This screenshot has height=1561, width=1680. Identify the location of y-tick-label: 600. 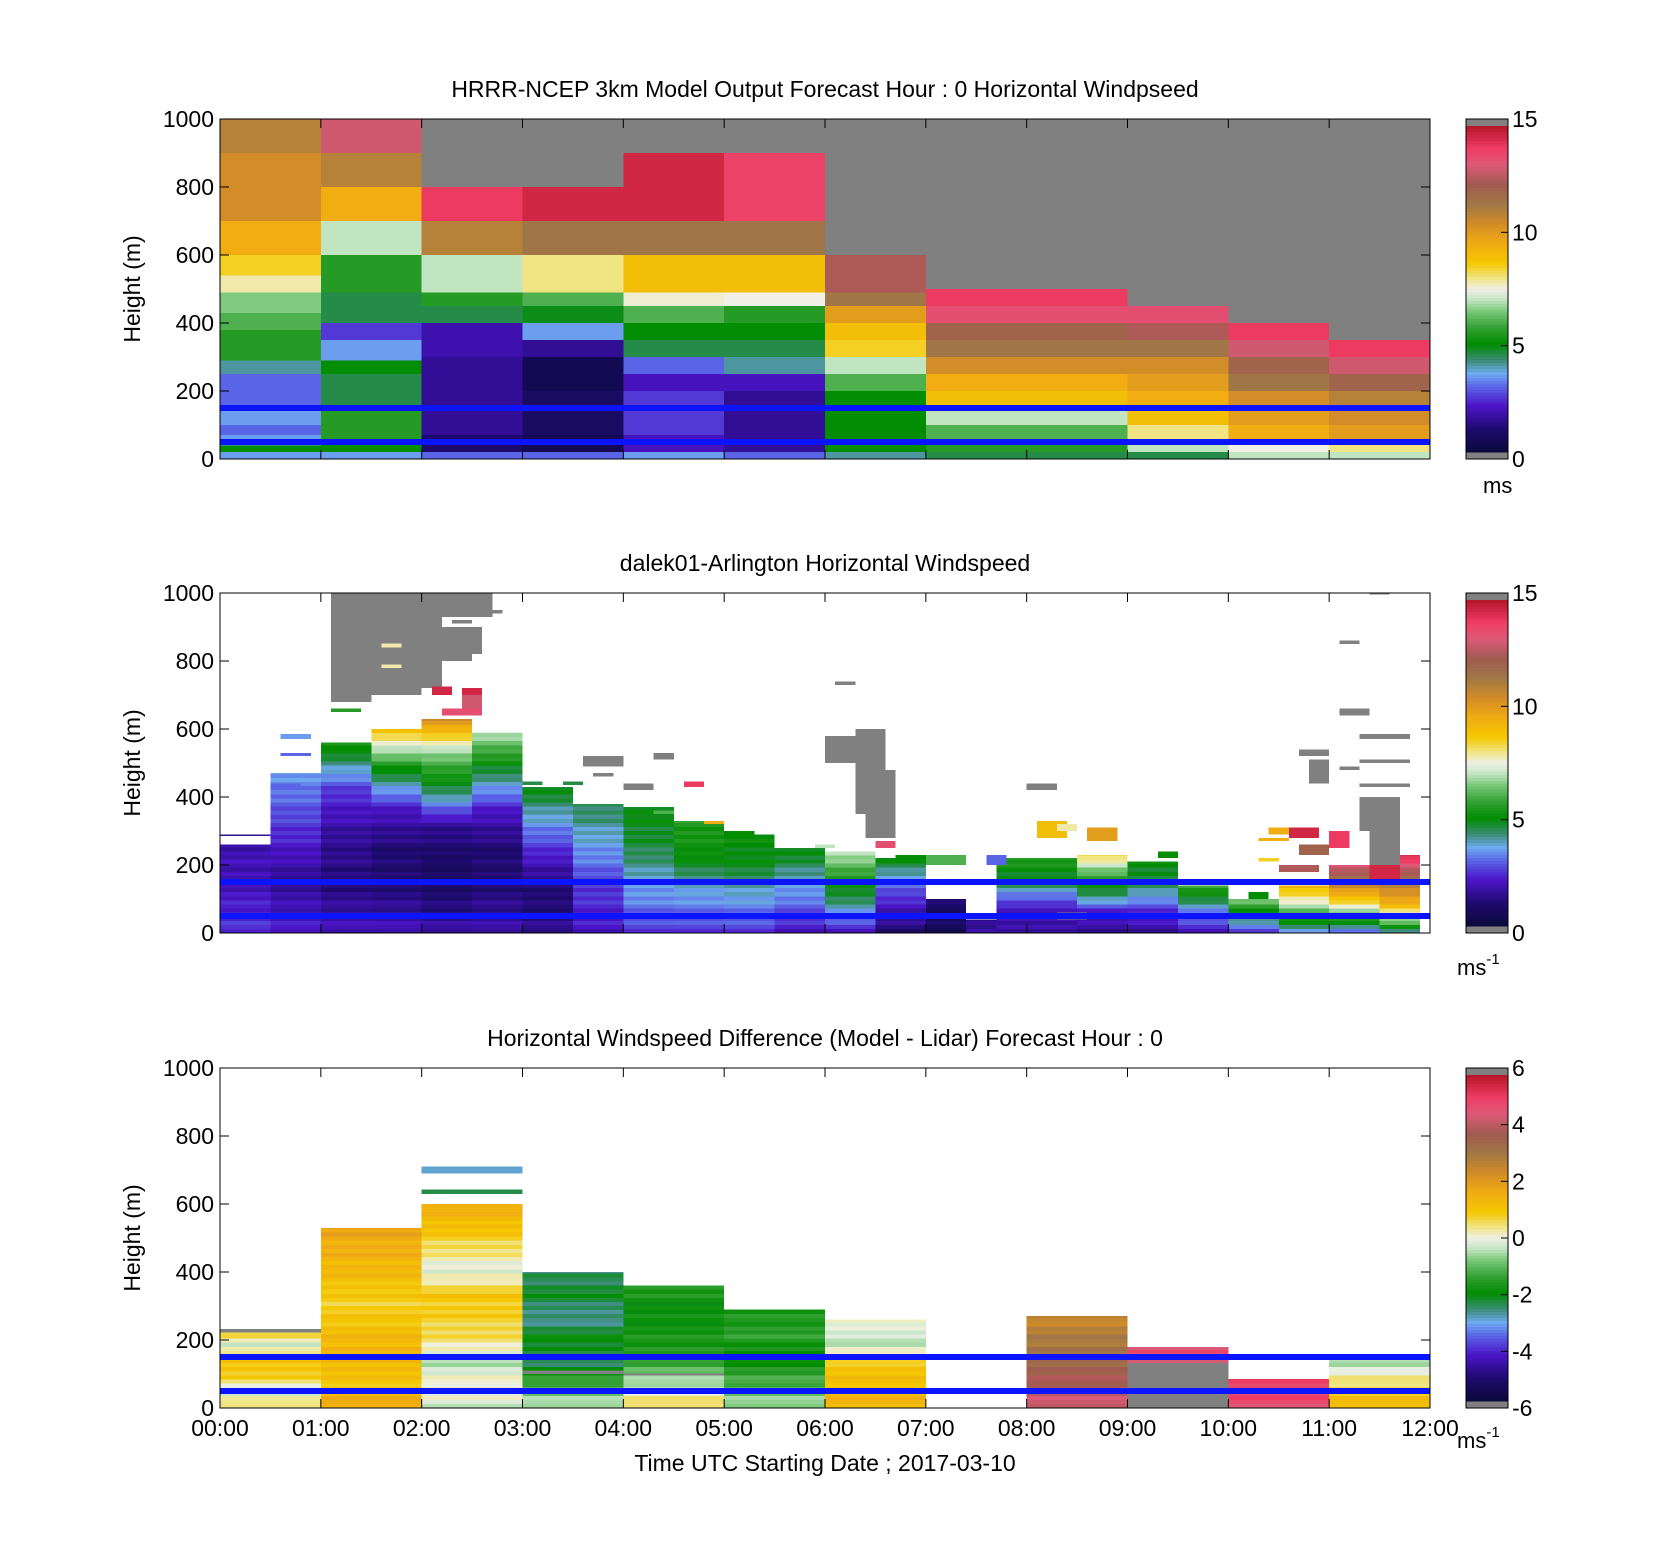
(195, 1204).